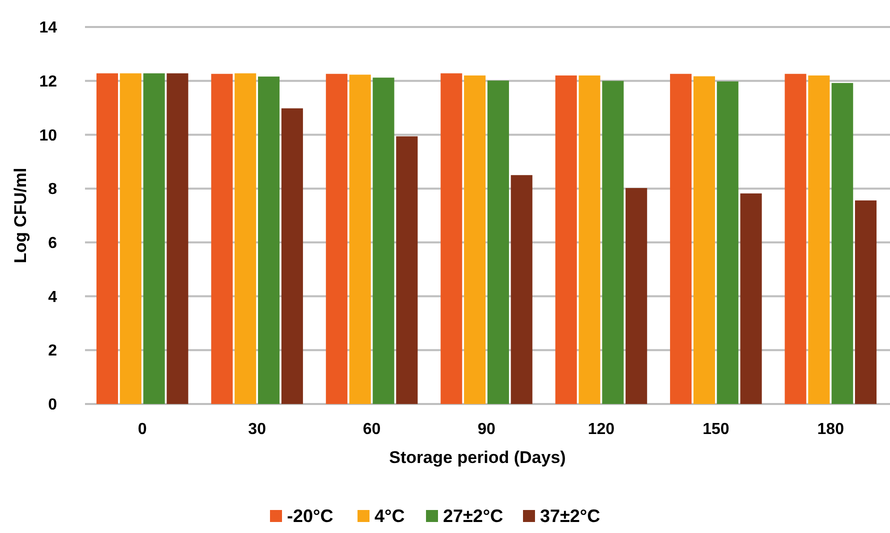  What do you see at coordinates (48, 28) in the screenshot?
I see `y-tick-label: 14` at bounding box center [48, 28].